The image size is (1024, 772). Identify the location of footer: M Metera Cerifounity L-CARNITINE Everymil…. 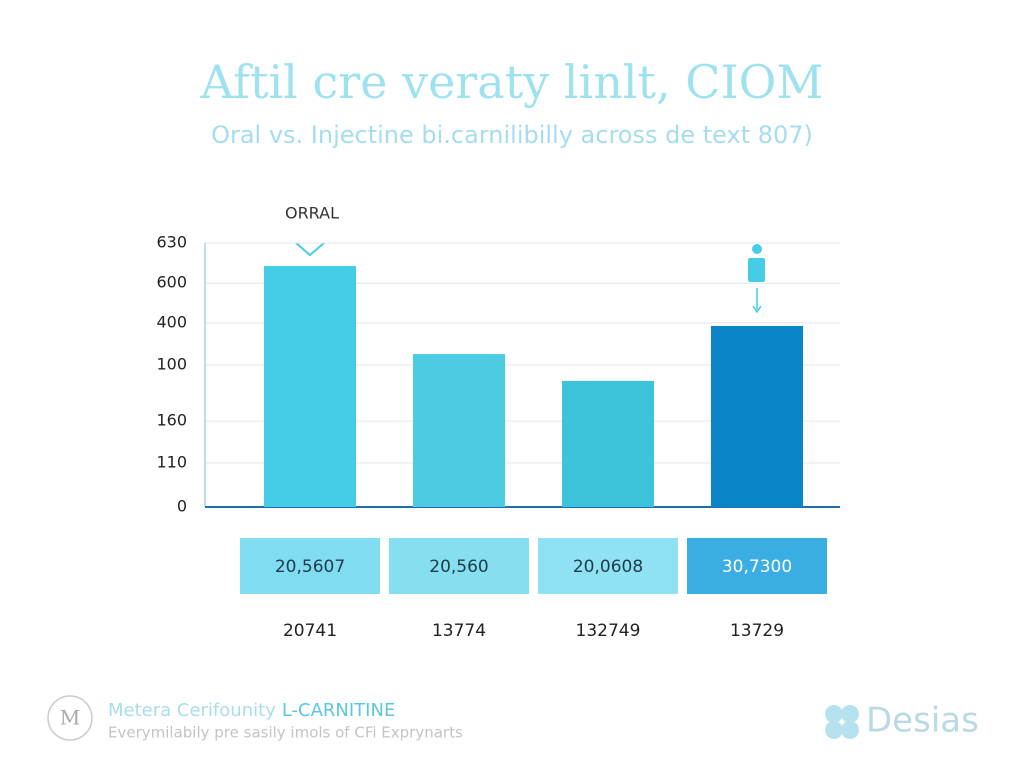
(513, 718).